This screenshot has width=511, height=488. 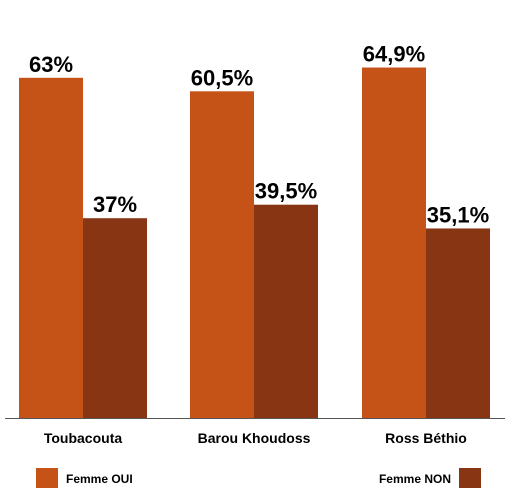 I want to click on legend-label-non: Femme NON, so click(x=415, y=479).